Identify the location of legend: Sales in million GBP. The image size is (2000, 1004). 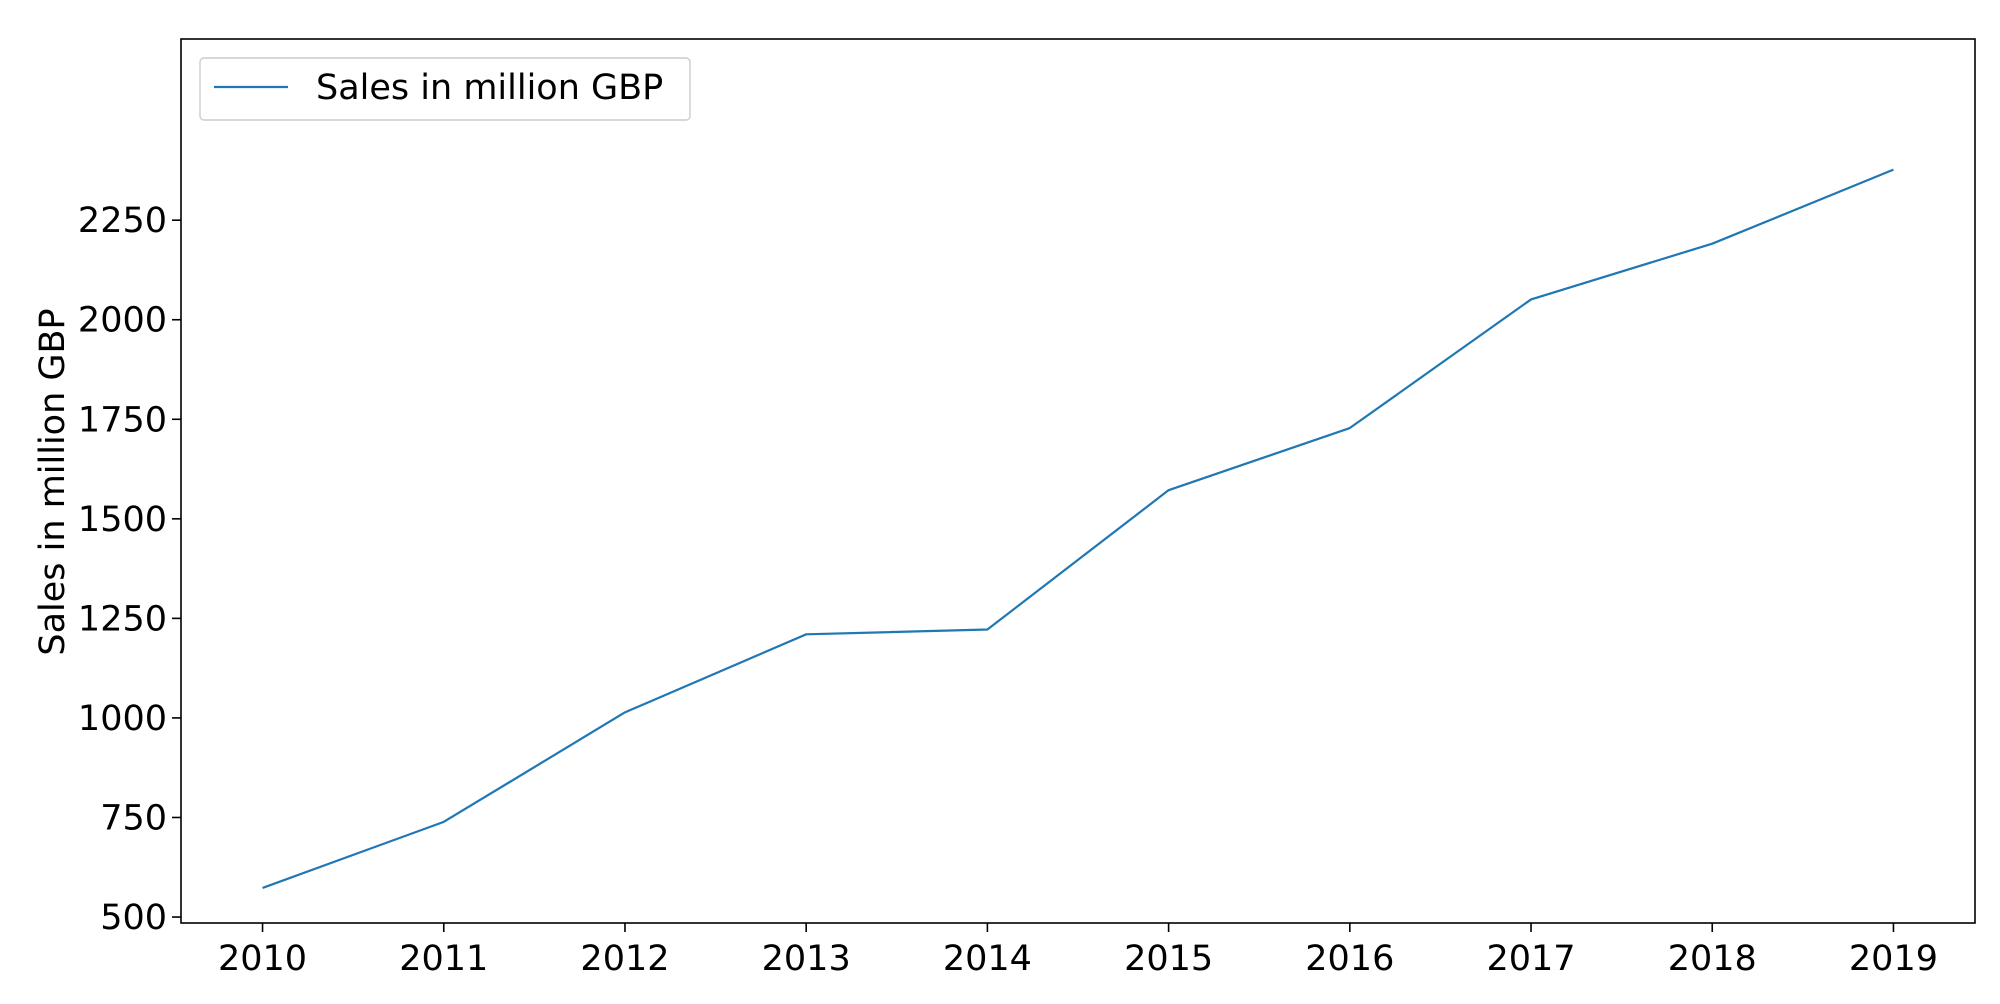
(445, 89).